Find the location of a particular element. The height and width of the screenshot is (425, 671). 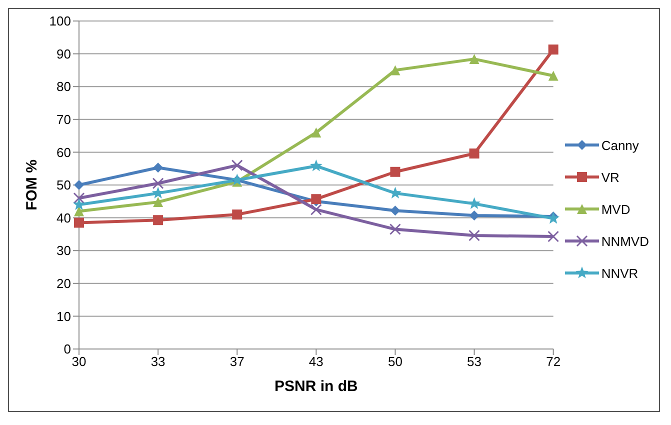

x-tick-label: 30 is located at coordinates (79, 362).